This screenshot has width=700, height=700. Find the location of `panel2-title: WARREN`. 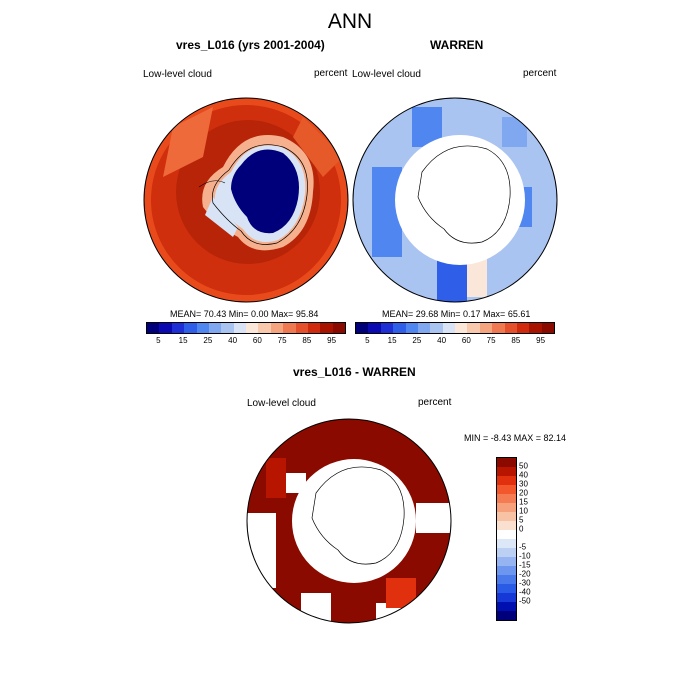

panel2-title: WARREN is located at coordinates (457, 45).